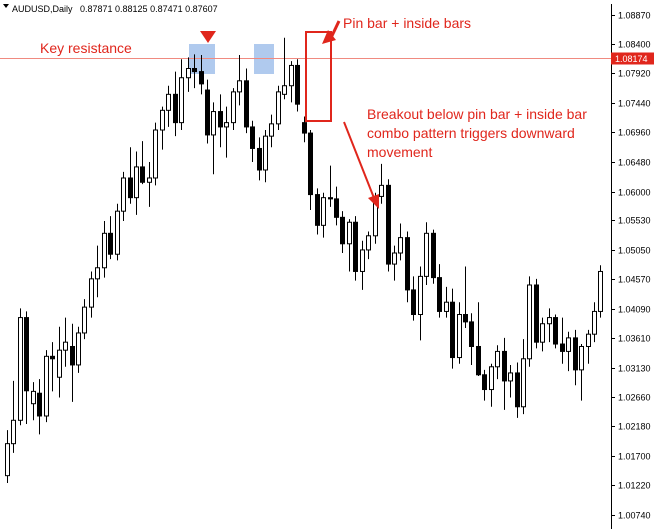  Describe the element at coordinates (399, 152) in the screenshot. I see `breakout-label-line-3: movement` at that location.